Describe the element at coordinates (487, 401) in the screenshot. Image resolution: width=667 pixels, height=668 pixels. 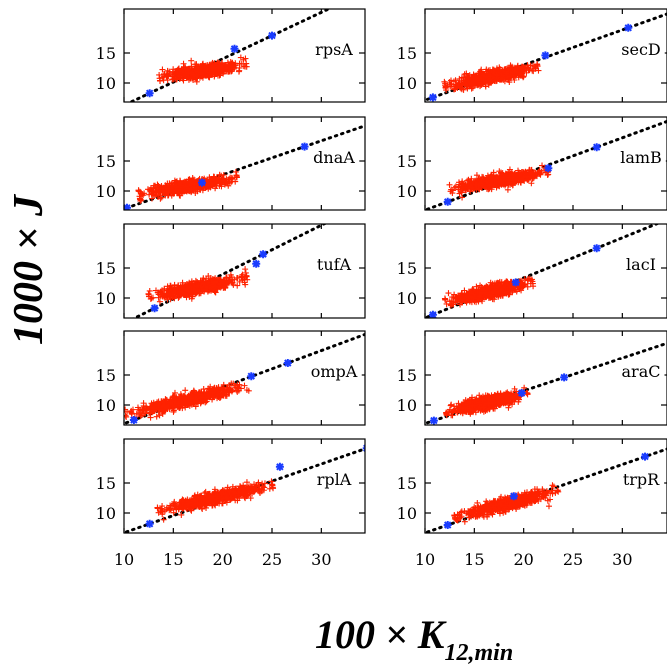
I see `cloud` at that location.